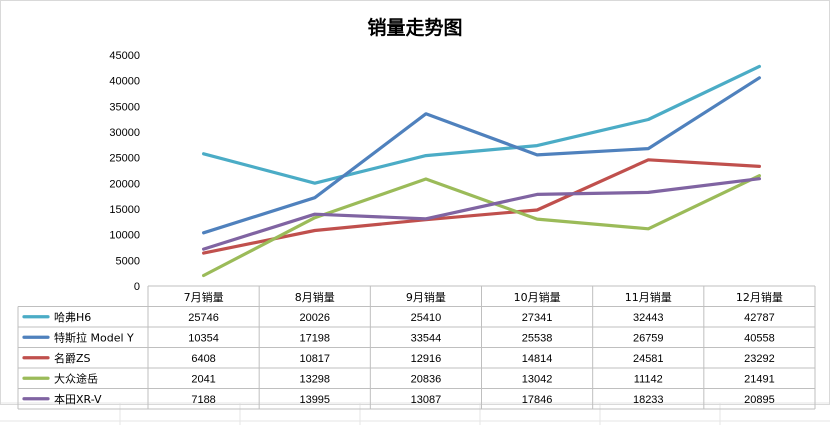  What do you see at coordinates (124, 56) in the screenshot?
I see `y-tick-label: 45000` at bounding box center [124, 56].